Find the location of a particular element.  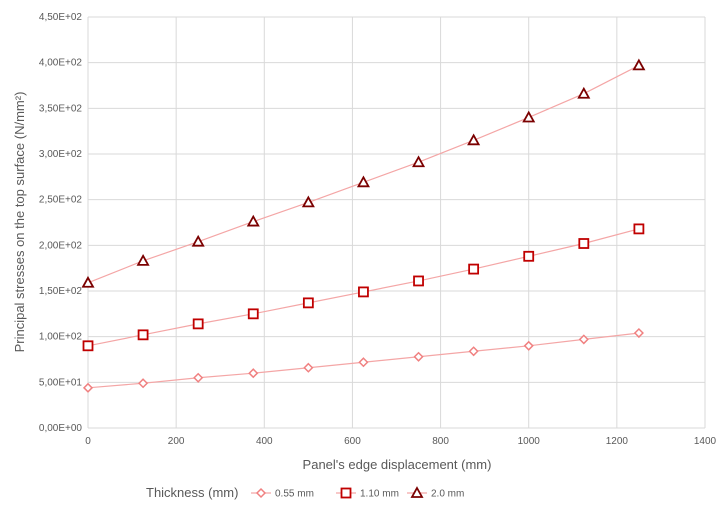

x-tick-label: 0 is located at coordinates (88, 441).